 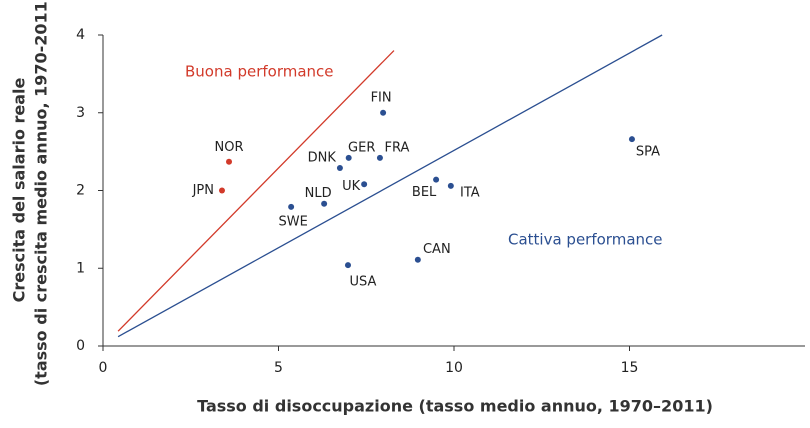 What do you see at coordinates (361, 147) in the screenshot?
I see `point-label: GER` at bounding box center [361, 147].